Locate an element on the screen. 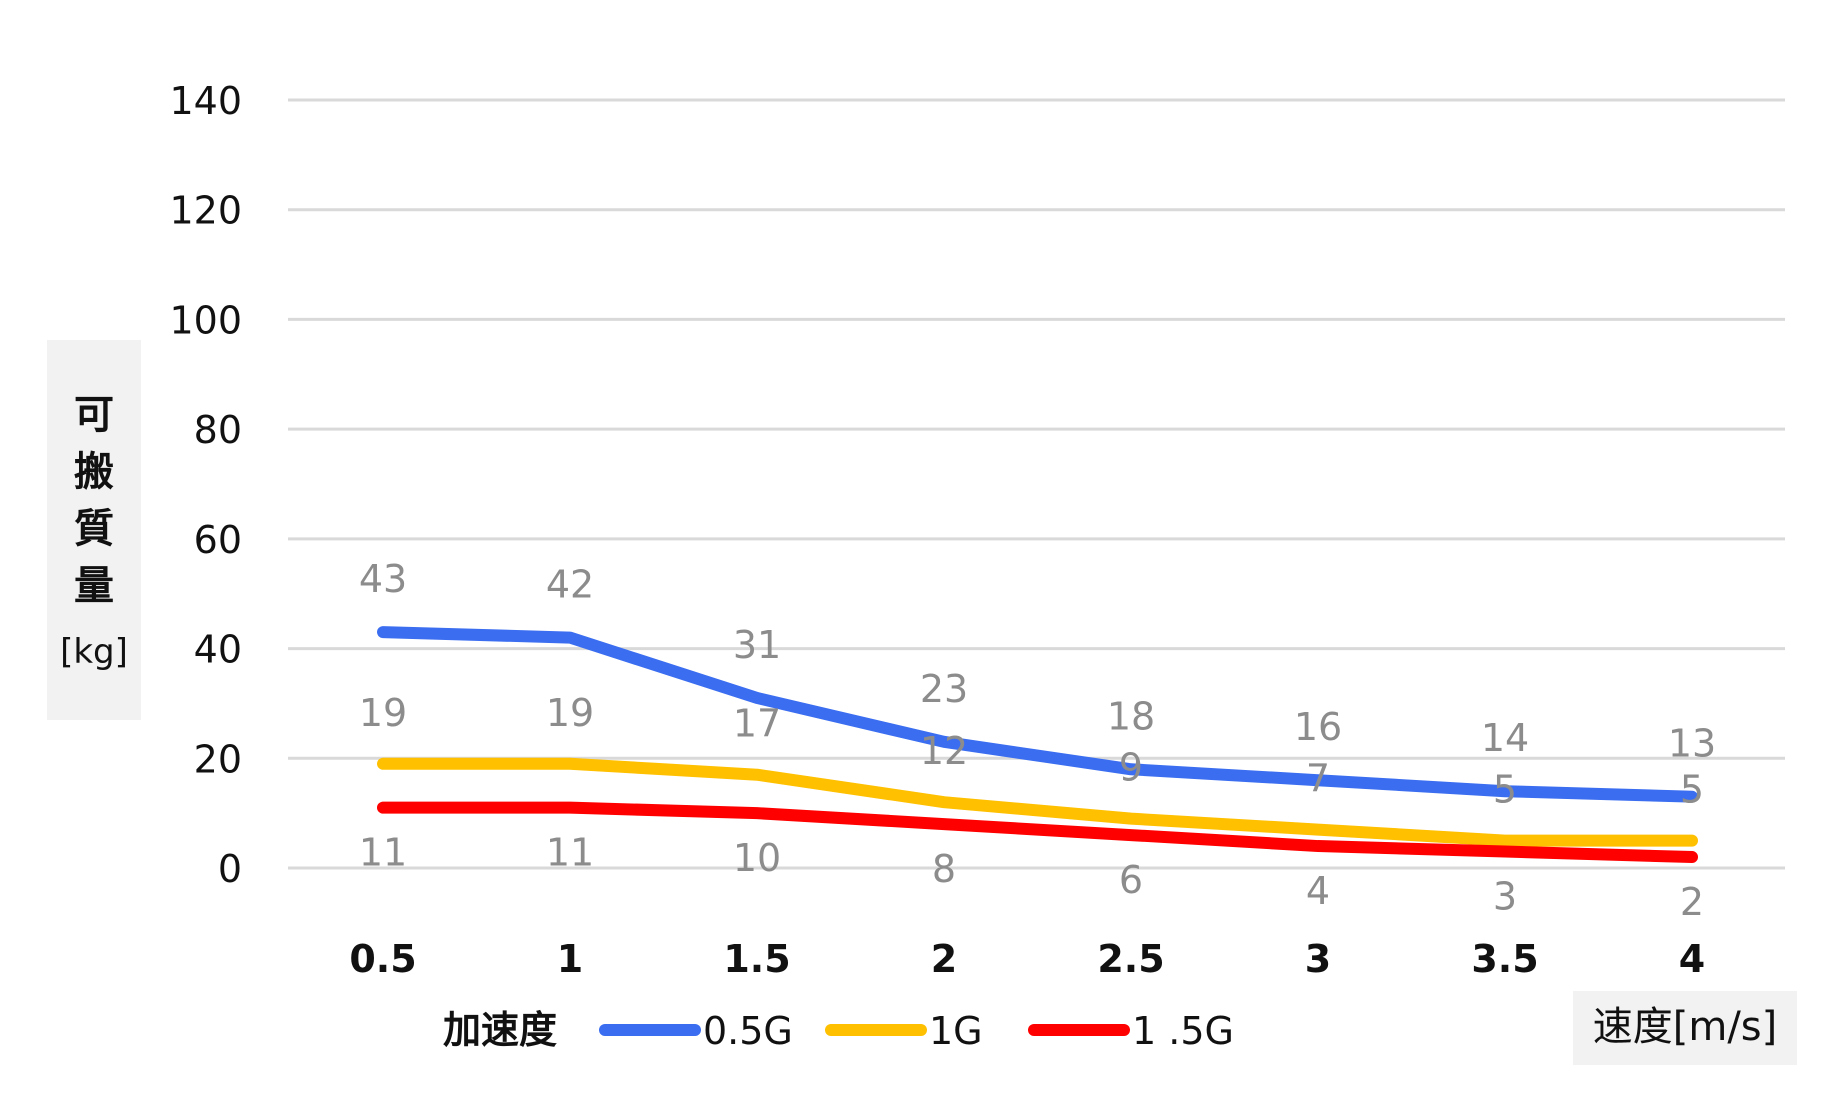 Image resolution: width=1824 pixels, height=1095 pixels. data-label: 18 is located at coordinates (1131, 716).